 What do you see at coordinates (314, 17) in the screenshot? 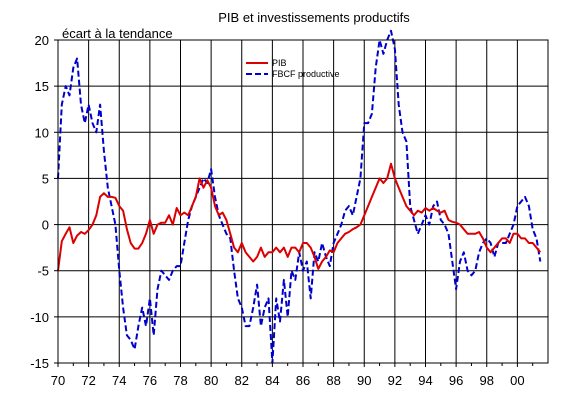
I see `chart-title: PIB et investissements productifs` at bounding box center [314, 17].